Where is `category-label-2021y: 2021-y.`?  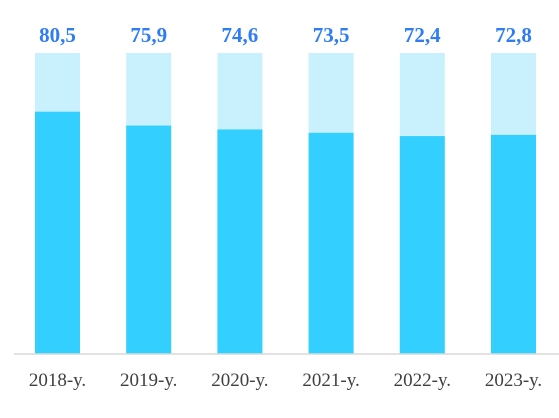
category-label-2021y: 2021-y. is located at coordinates (330, 380).